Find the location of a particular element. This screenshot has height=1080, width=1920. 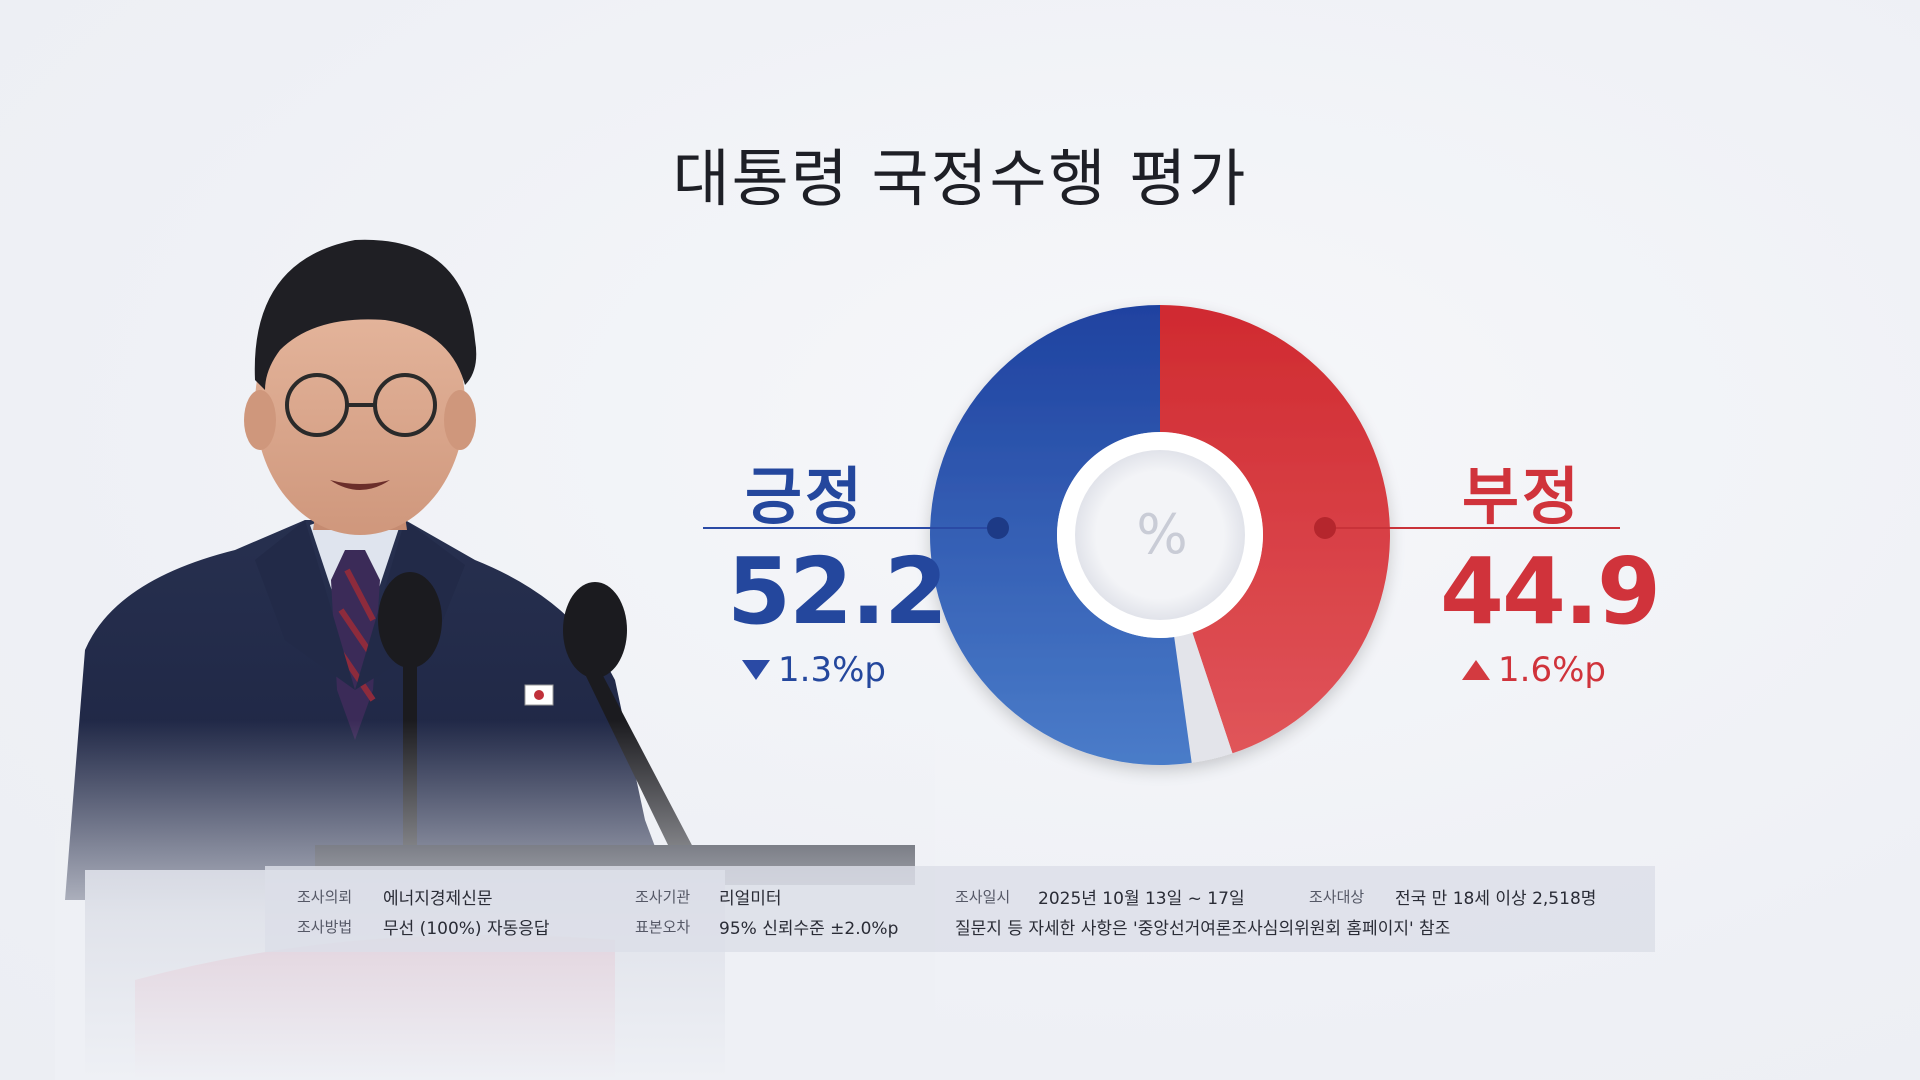

donut-hole is located at coordinates (1160, 535).